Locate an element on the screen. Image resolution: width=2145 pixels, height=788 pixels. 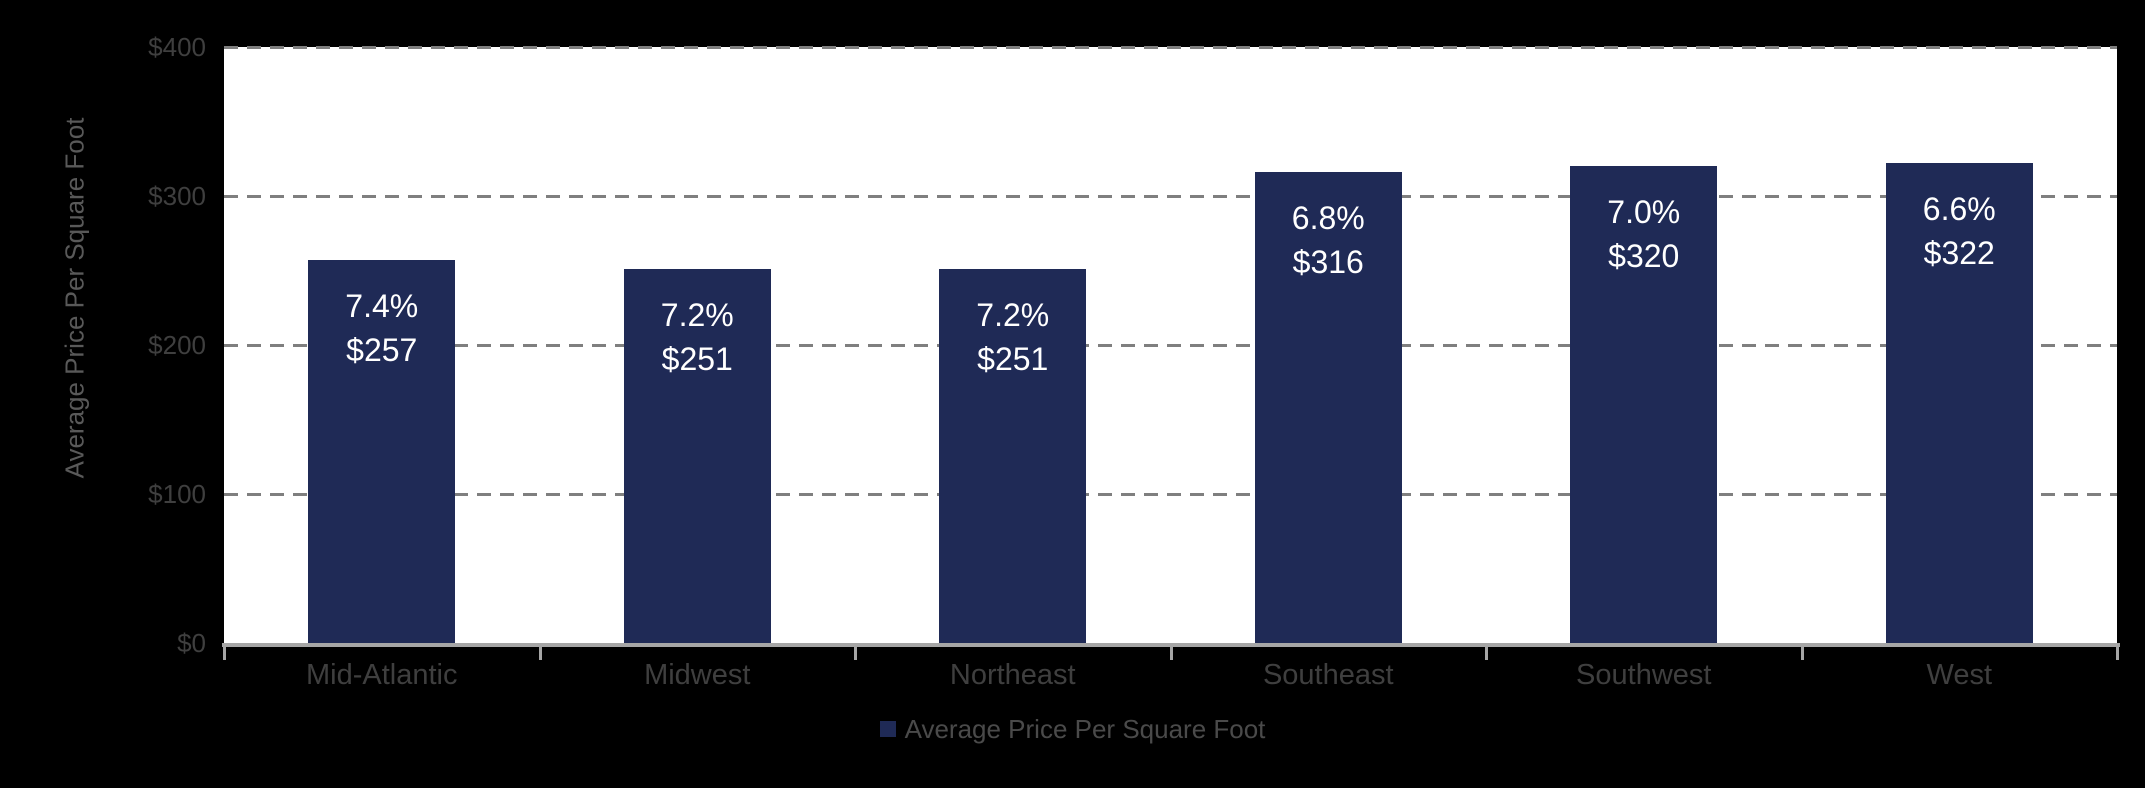
y-tick-label-$200: $200 is located at coordinates (177, 345).